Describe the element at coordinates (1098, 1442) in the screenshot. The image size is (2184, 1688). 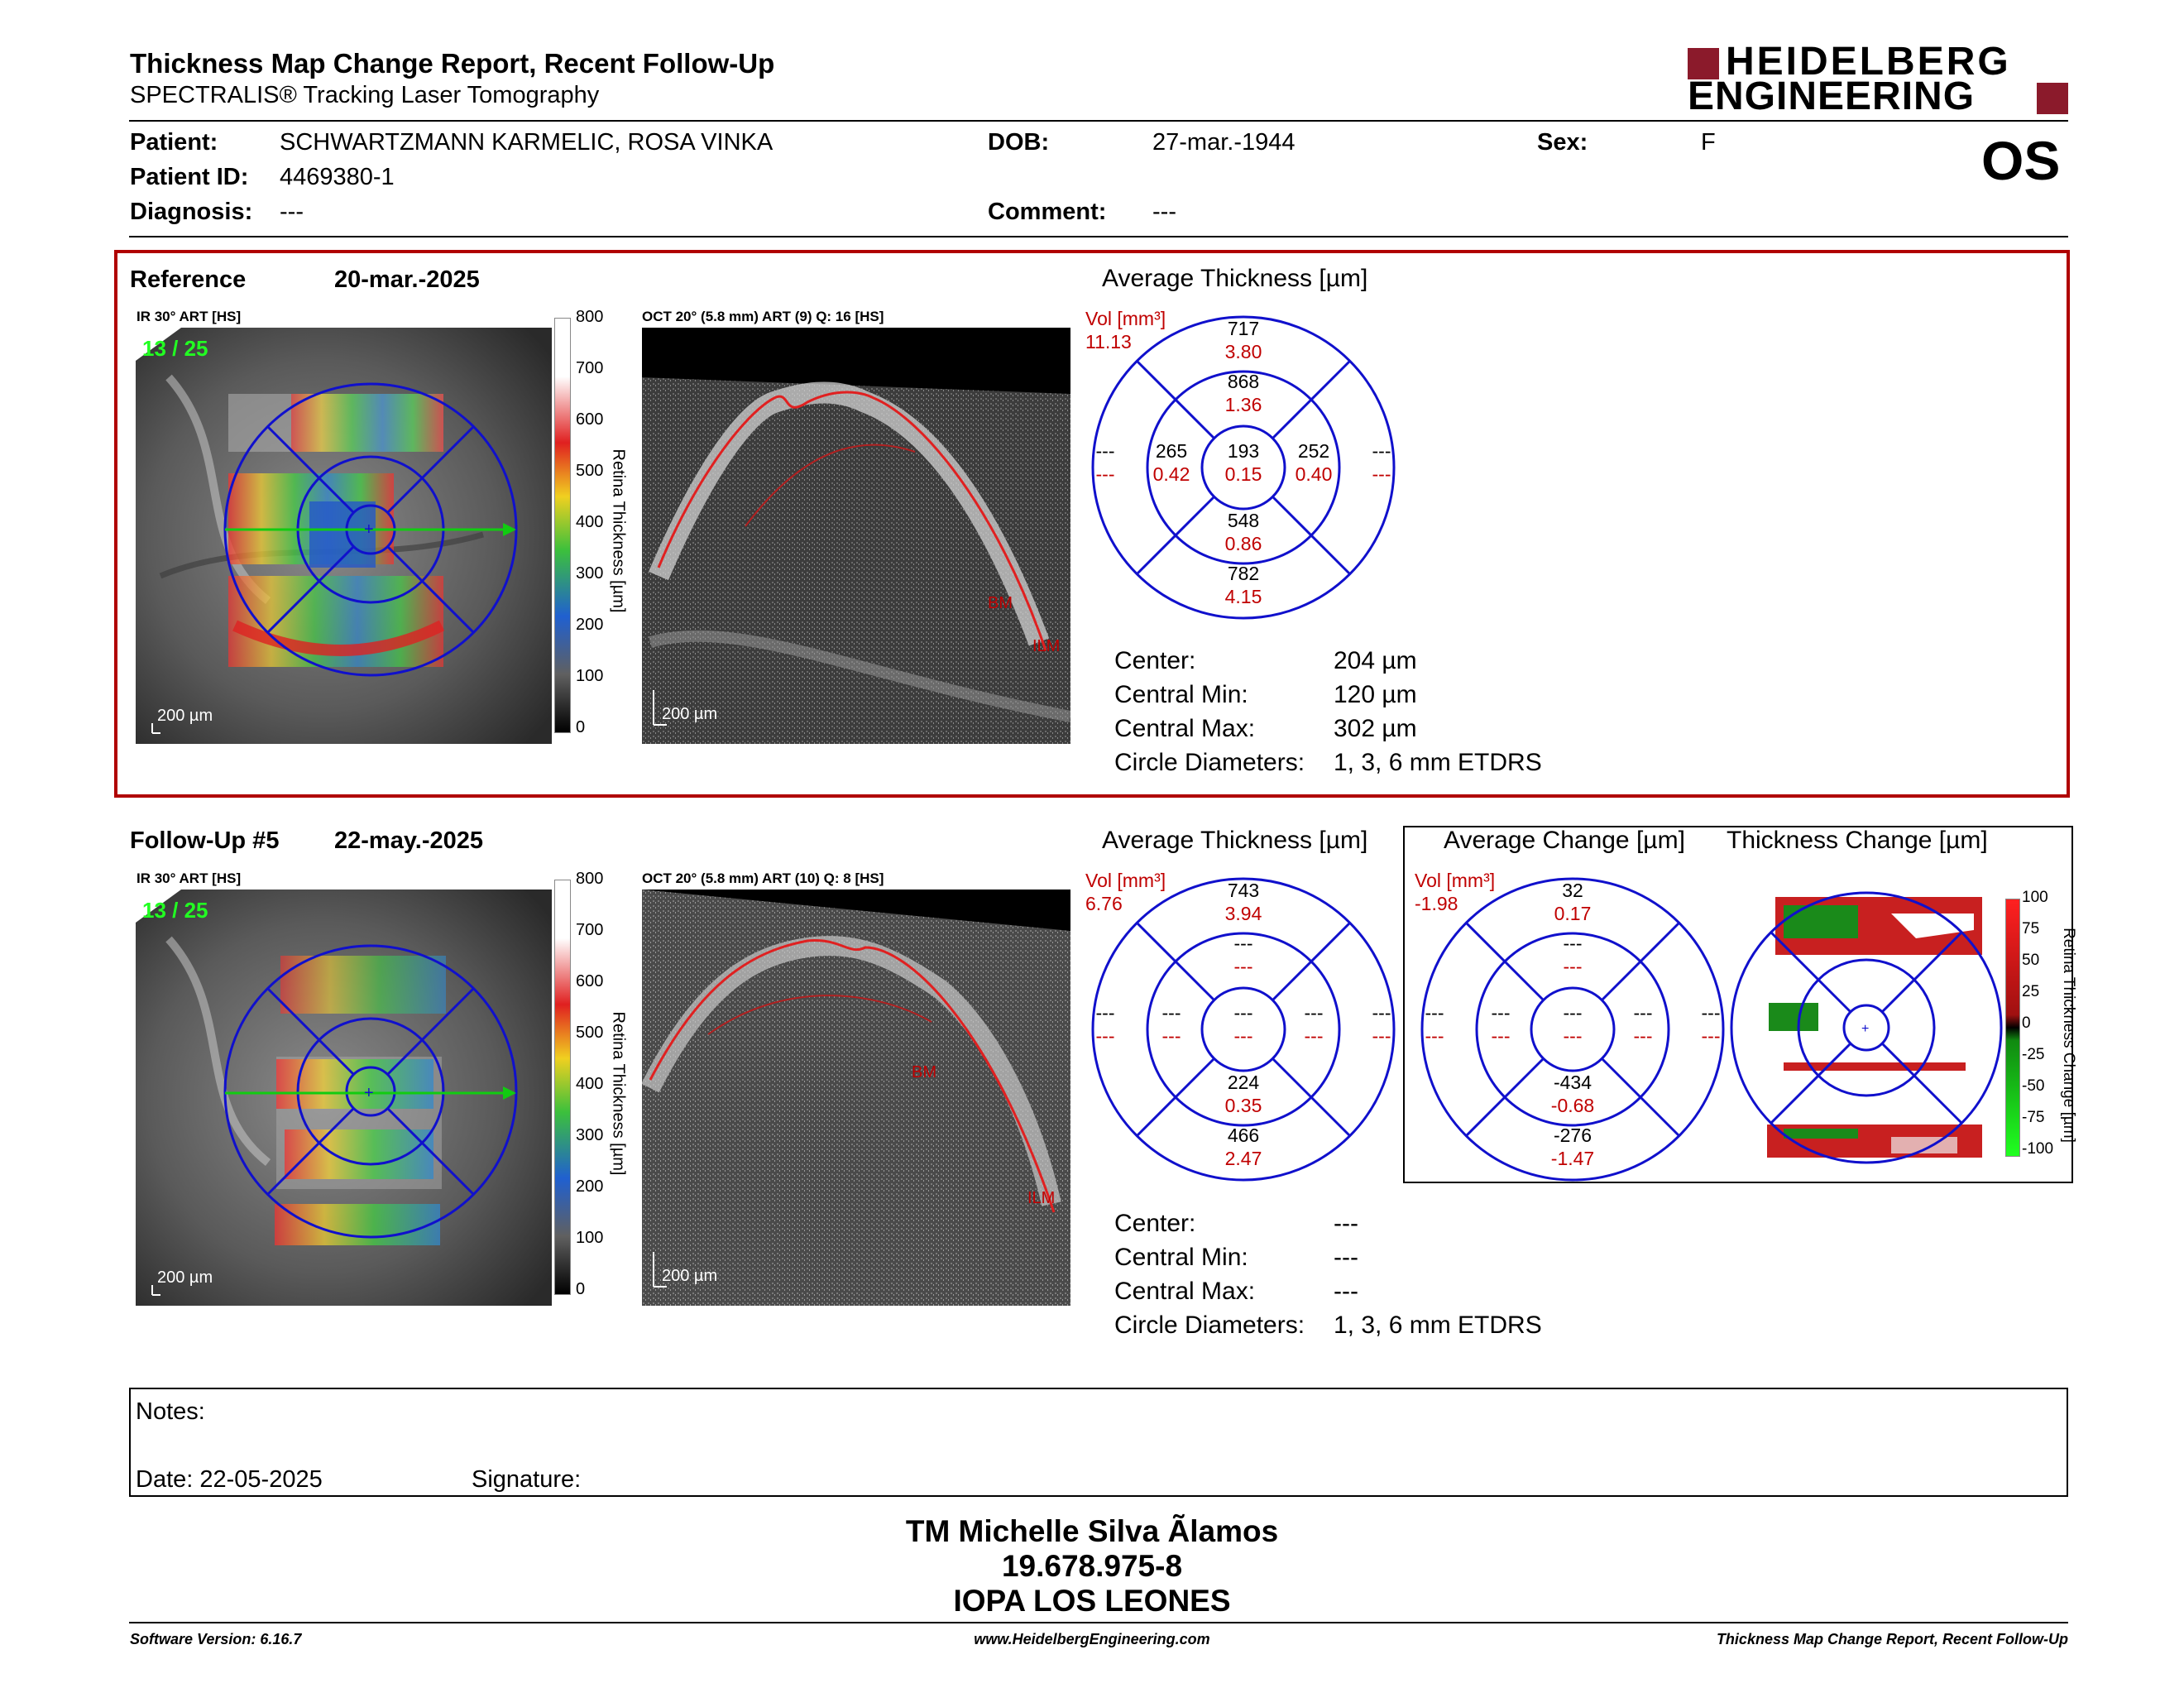
I see `notes-box` at that location.